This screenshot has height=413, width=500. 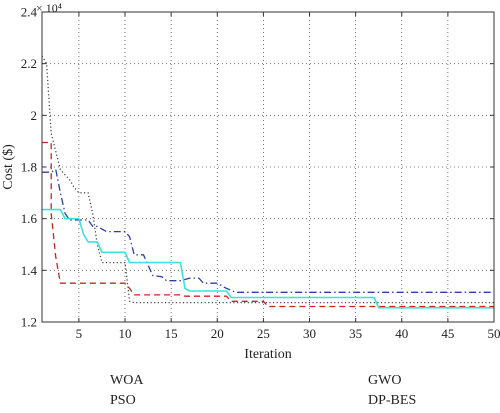 What do you see at coordinates (29, 167) in the screenshot?
I see `y-tick-label: 1.8` at bounding box center [29, 167].